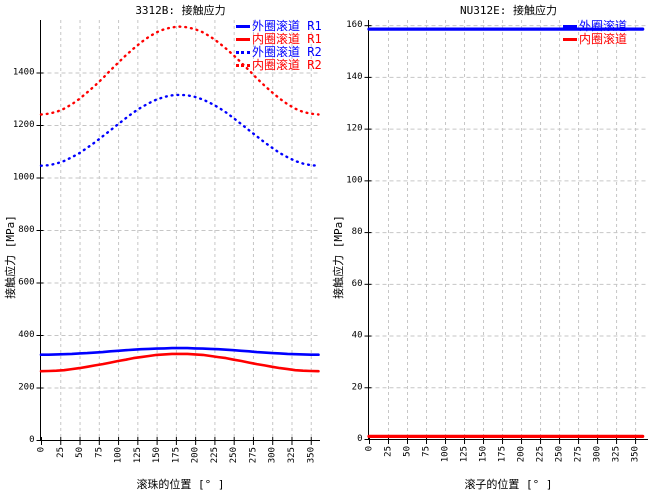 This screenshot has height=502, width=651. I want to click on chart1-x-tick-label: 50, so click(80, 452).